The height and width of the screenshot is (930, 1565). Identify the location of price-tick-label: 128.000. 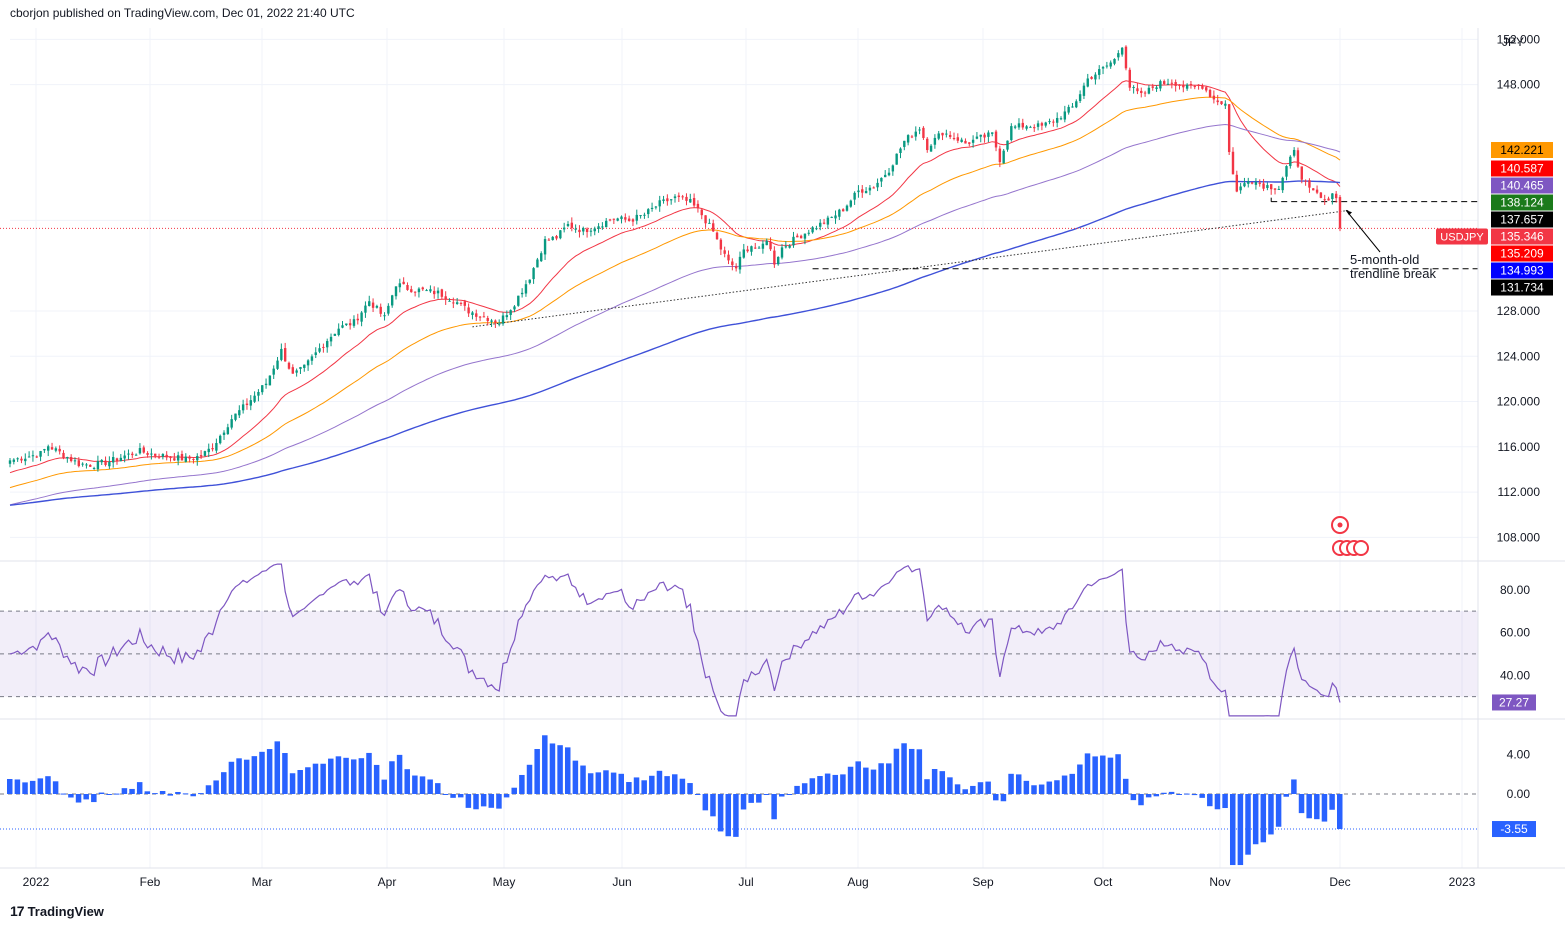
(1519, 311).